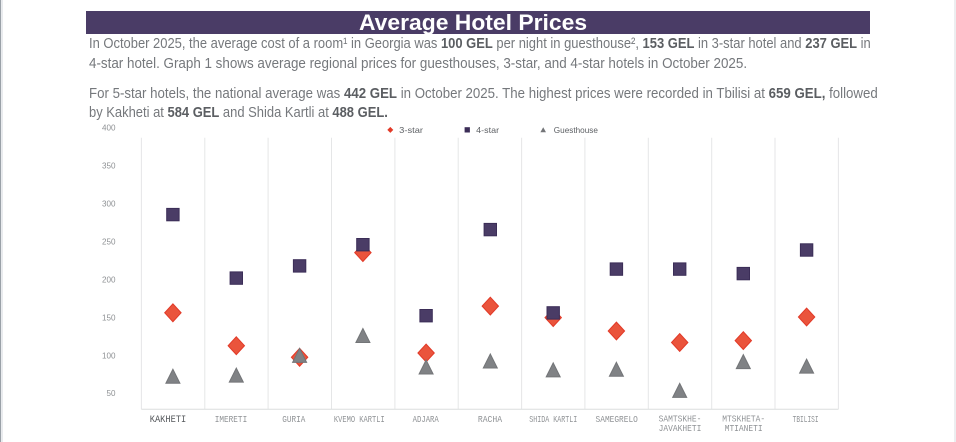 This screenshot has width=956, height=442. I want to click on svg-text: 50, so click(111, 393).